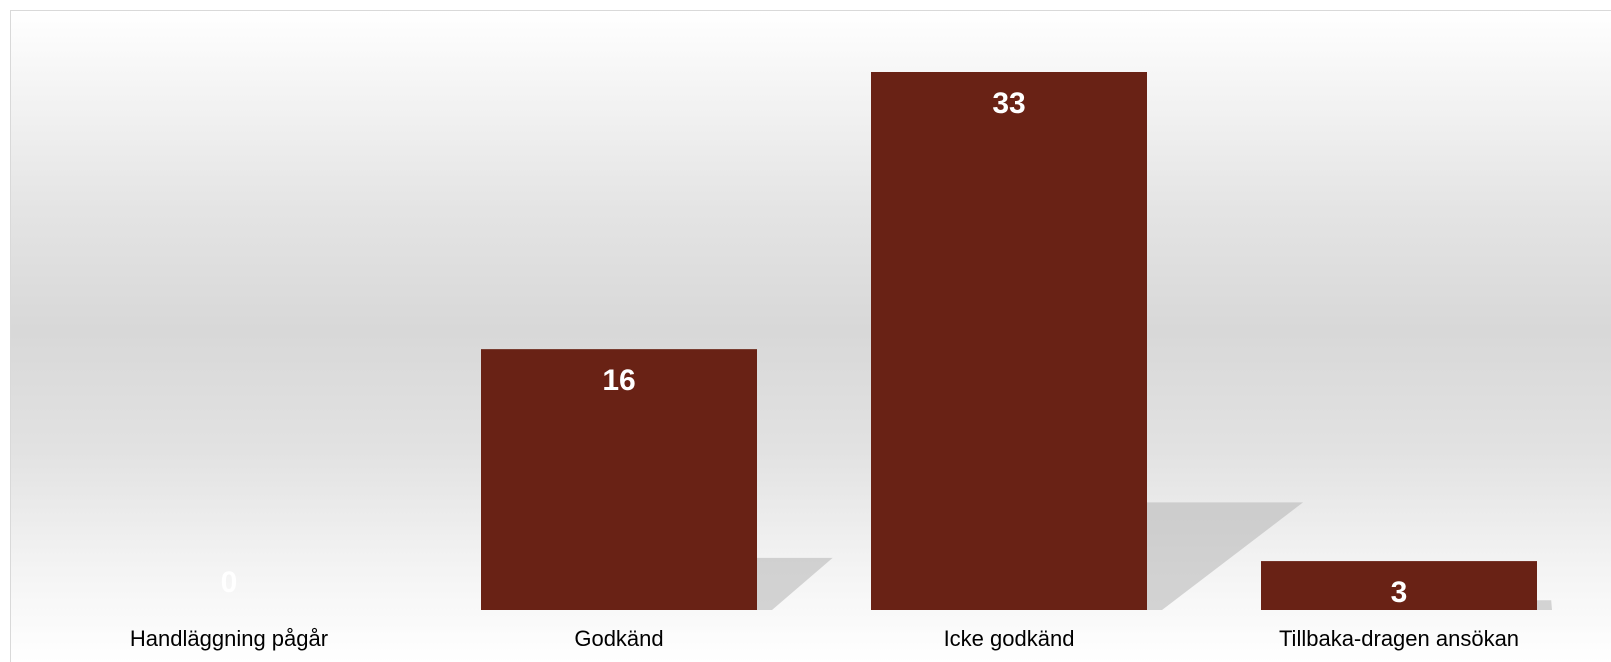  What do you see at coordinates (1009, 638) in the screenshot?
I see `category-label: Icke godkänd` at bounding box center [1009, 638].